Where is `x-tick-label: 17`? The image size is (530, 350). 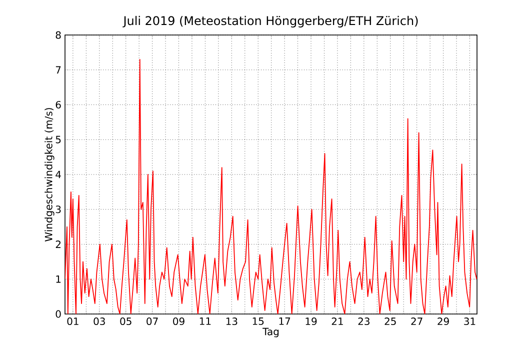
x-tick-label: 17 is located at coordinates (284, 321).